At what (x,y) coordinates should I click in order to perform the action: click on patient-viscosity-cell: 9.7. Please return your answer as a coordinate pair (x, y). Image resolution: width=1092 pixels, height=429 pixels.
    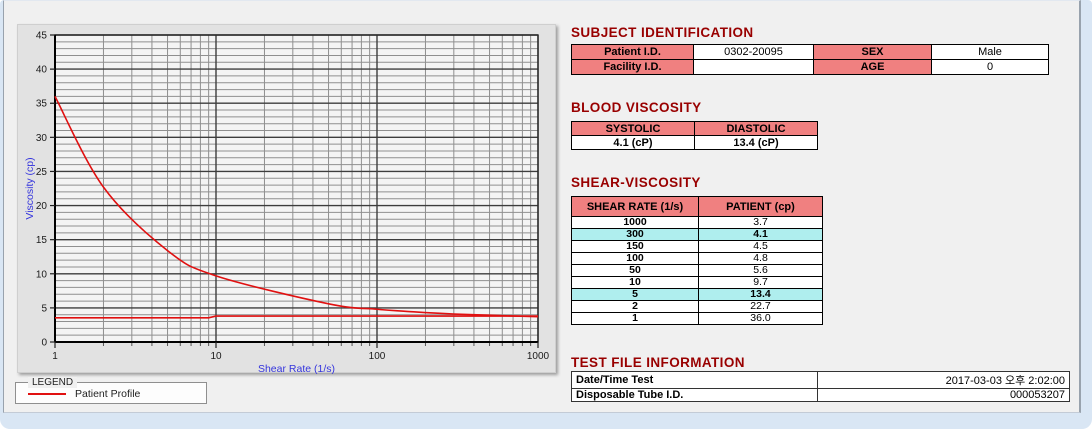
    Looking at the image, I should click on (760, 282).